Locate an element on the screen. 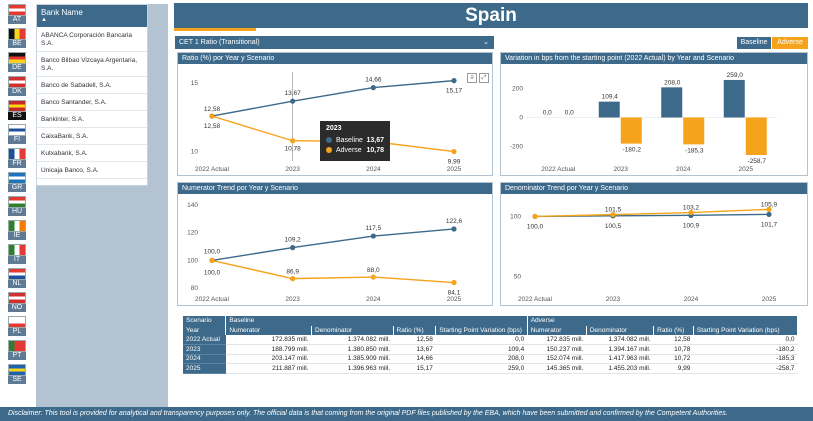 This screenshot has height=421, width=813. baseline-toggle-button: Baseline is located at coordinates (754, 43).